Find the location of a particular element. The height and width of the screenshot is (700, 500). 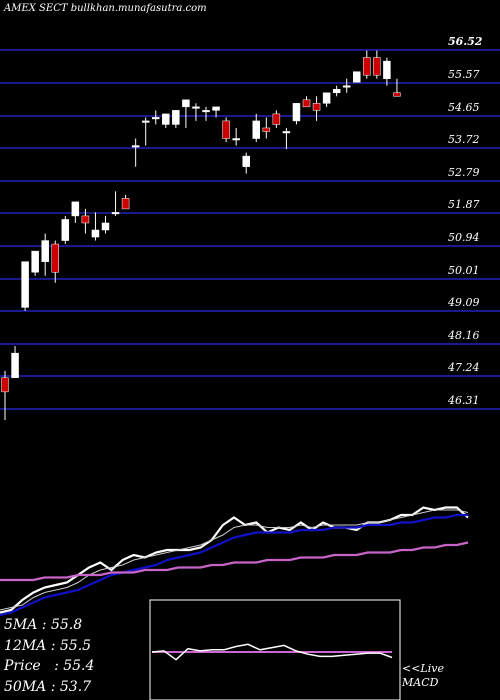

tick-label: 48.16 is located at coordinates (463, 335).